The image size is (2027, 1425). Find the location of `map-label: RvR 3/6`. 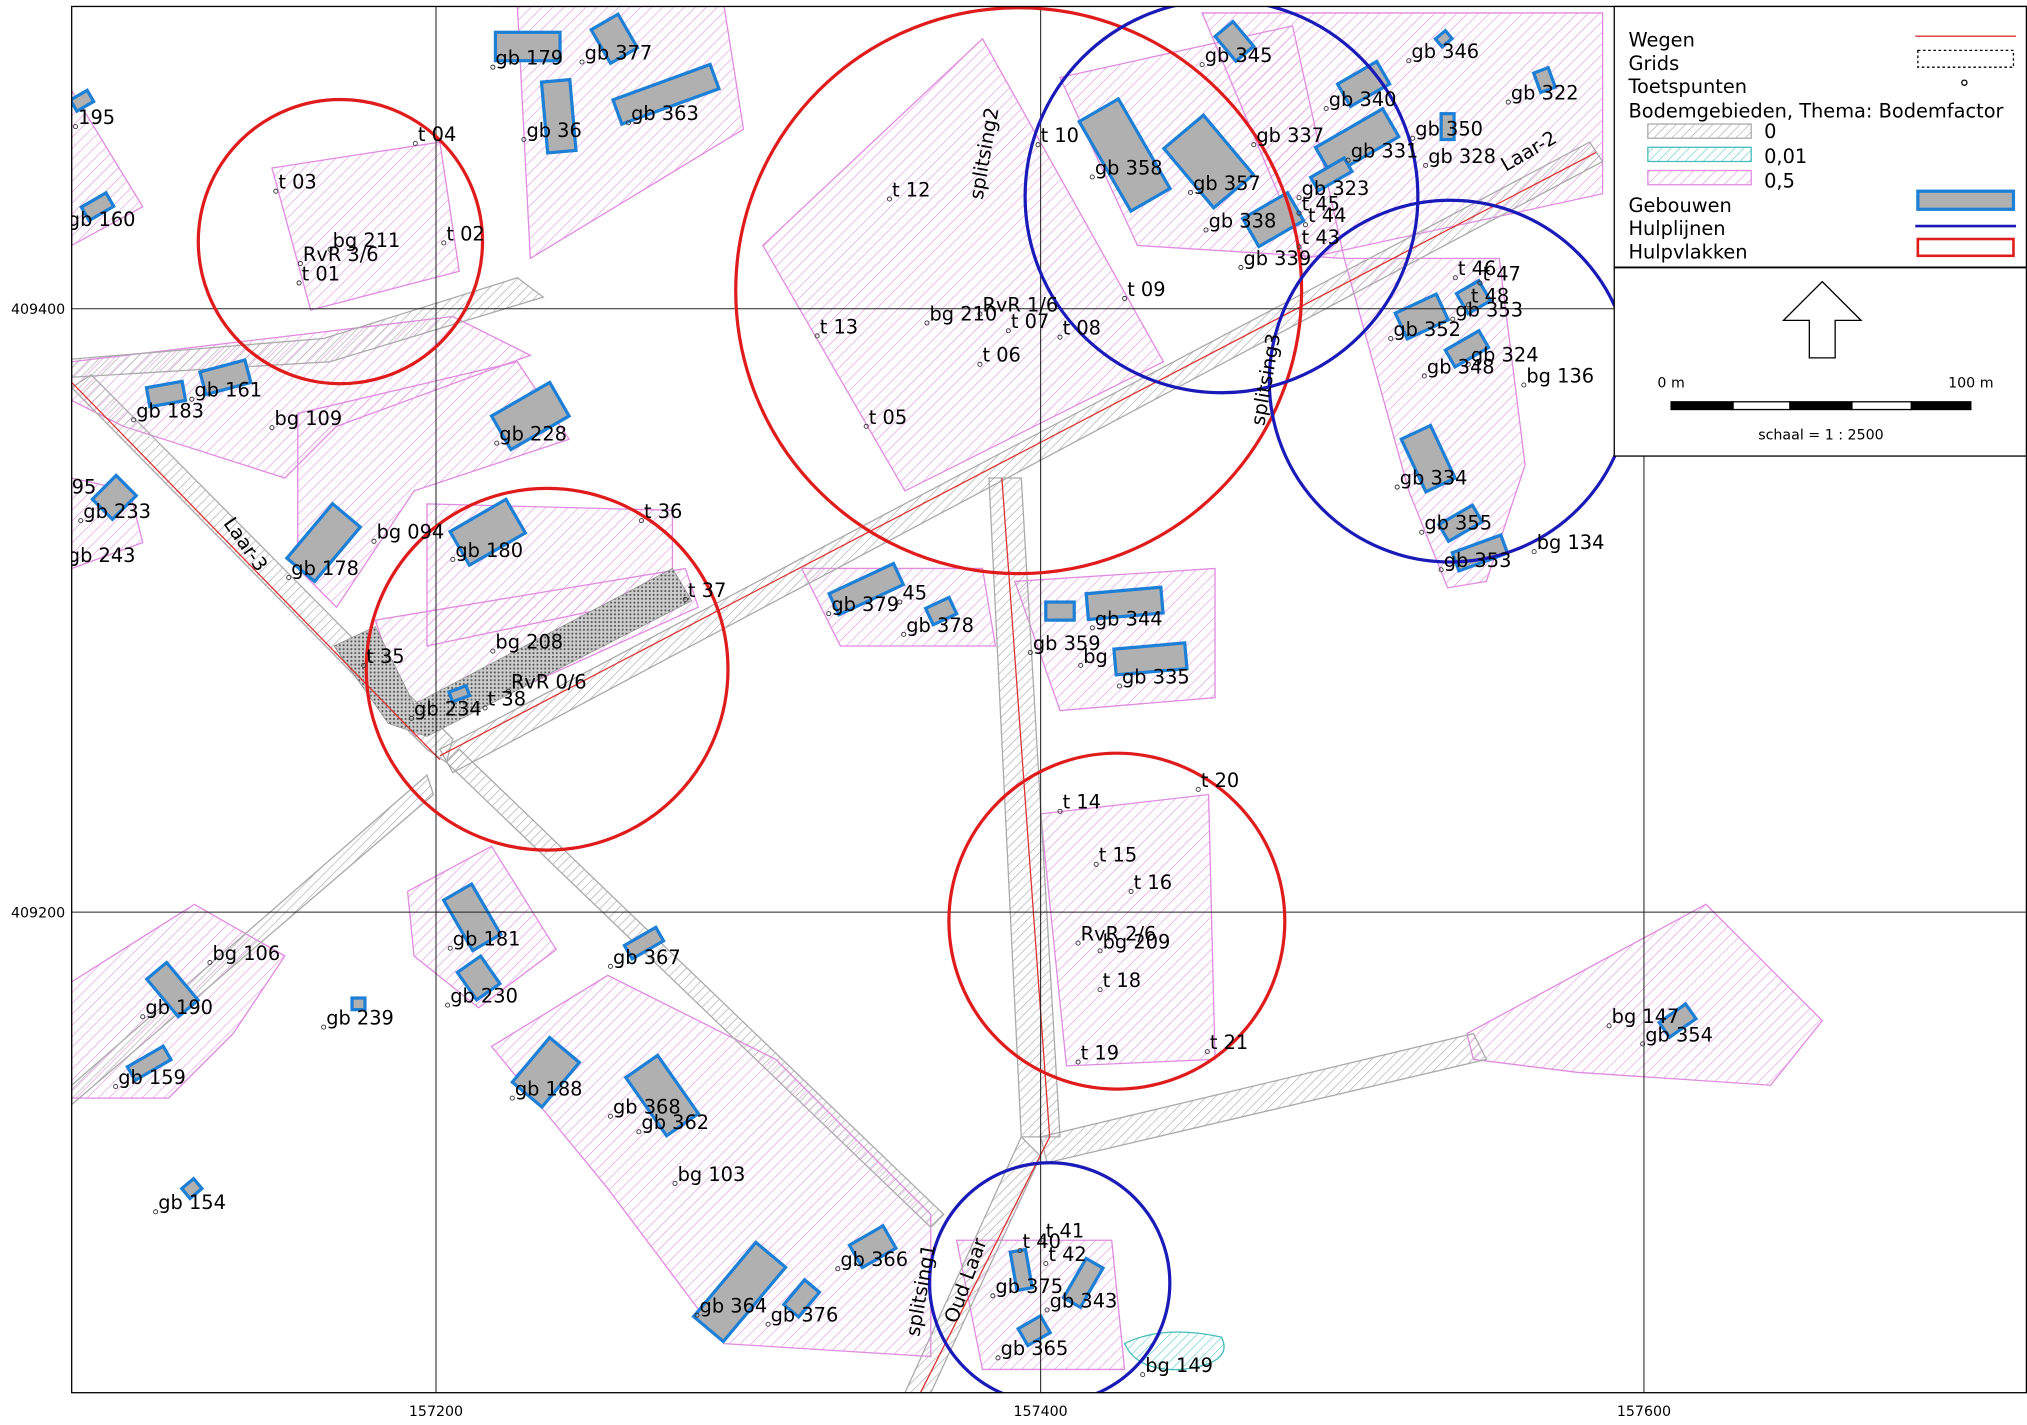

map-label: RvR 3/6 is located at coordinates (341, 254).